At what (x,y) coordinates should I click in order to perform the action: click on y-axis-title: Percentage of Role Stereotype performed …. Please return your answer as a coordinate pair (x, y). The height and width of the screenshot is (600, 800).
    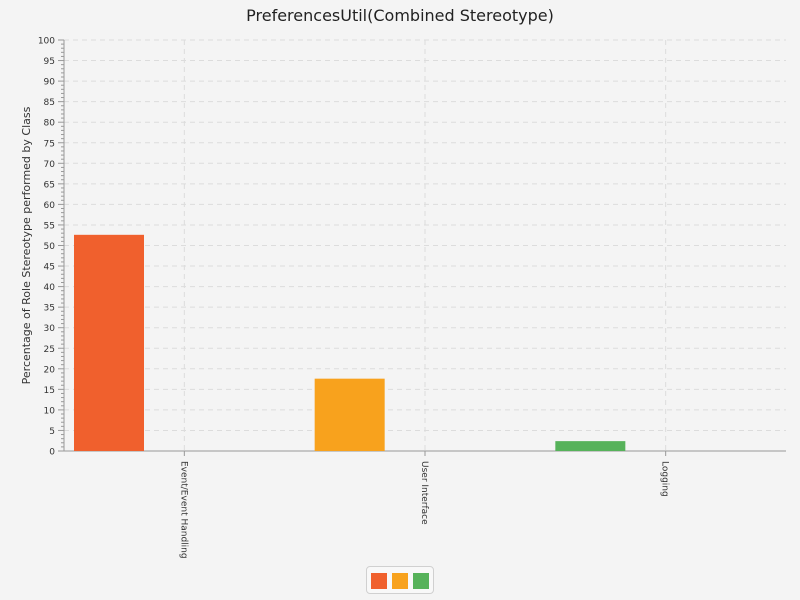
    Looking at the image, I should click on (26, 245).